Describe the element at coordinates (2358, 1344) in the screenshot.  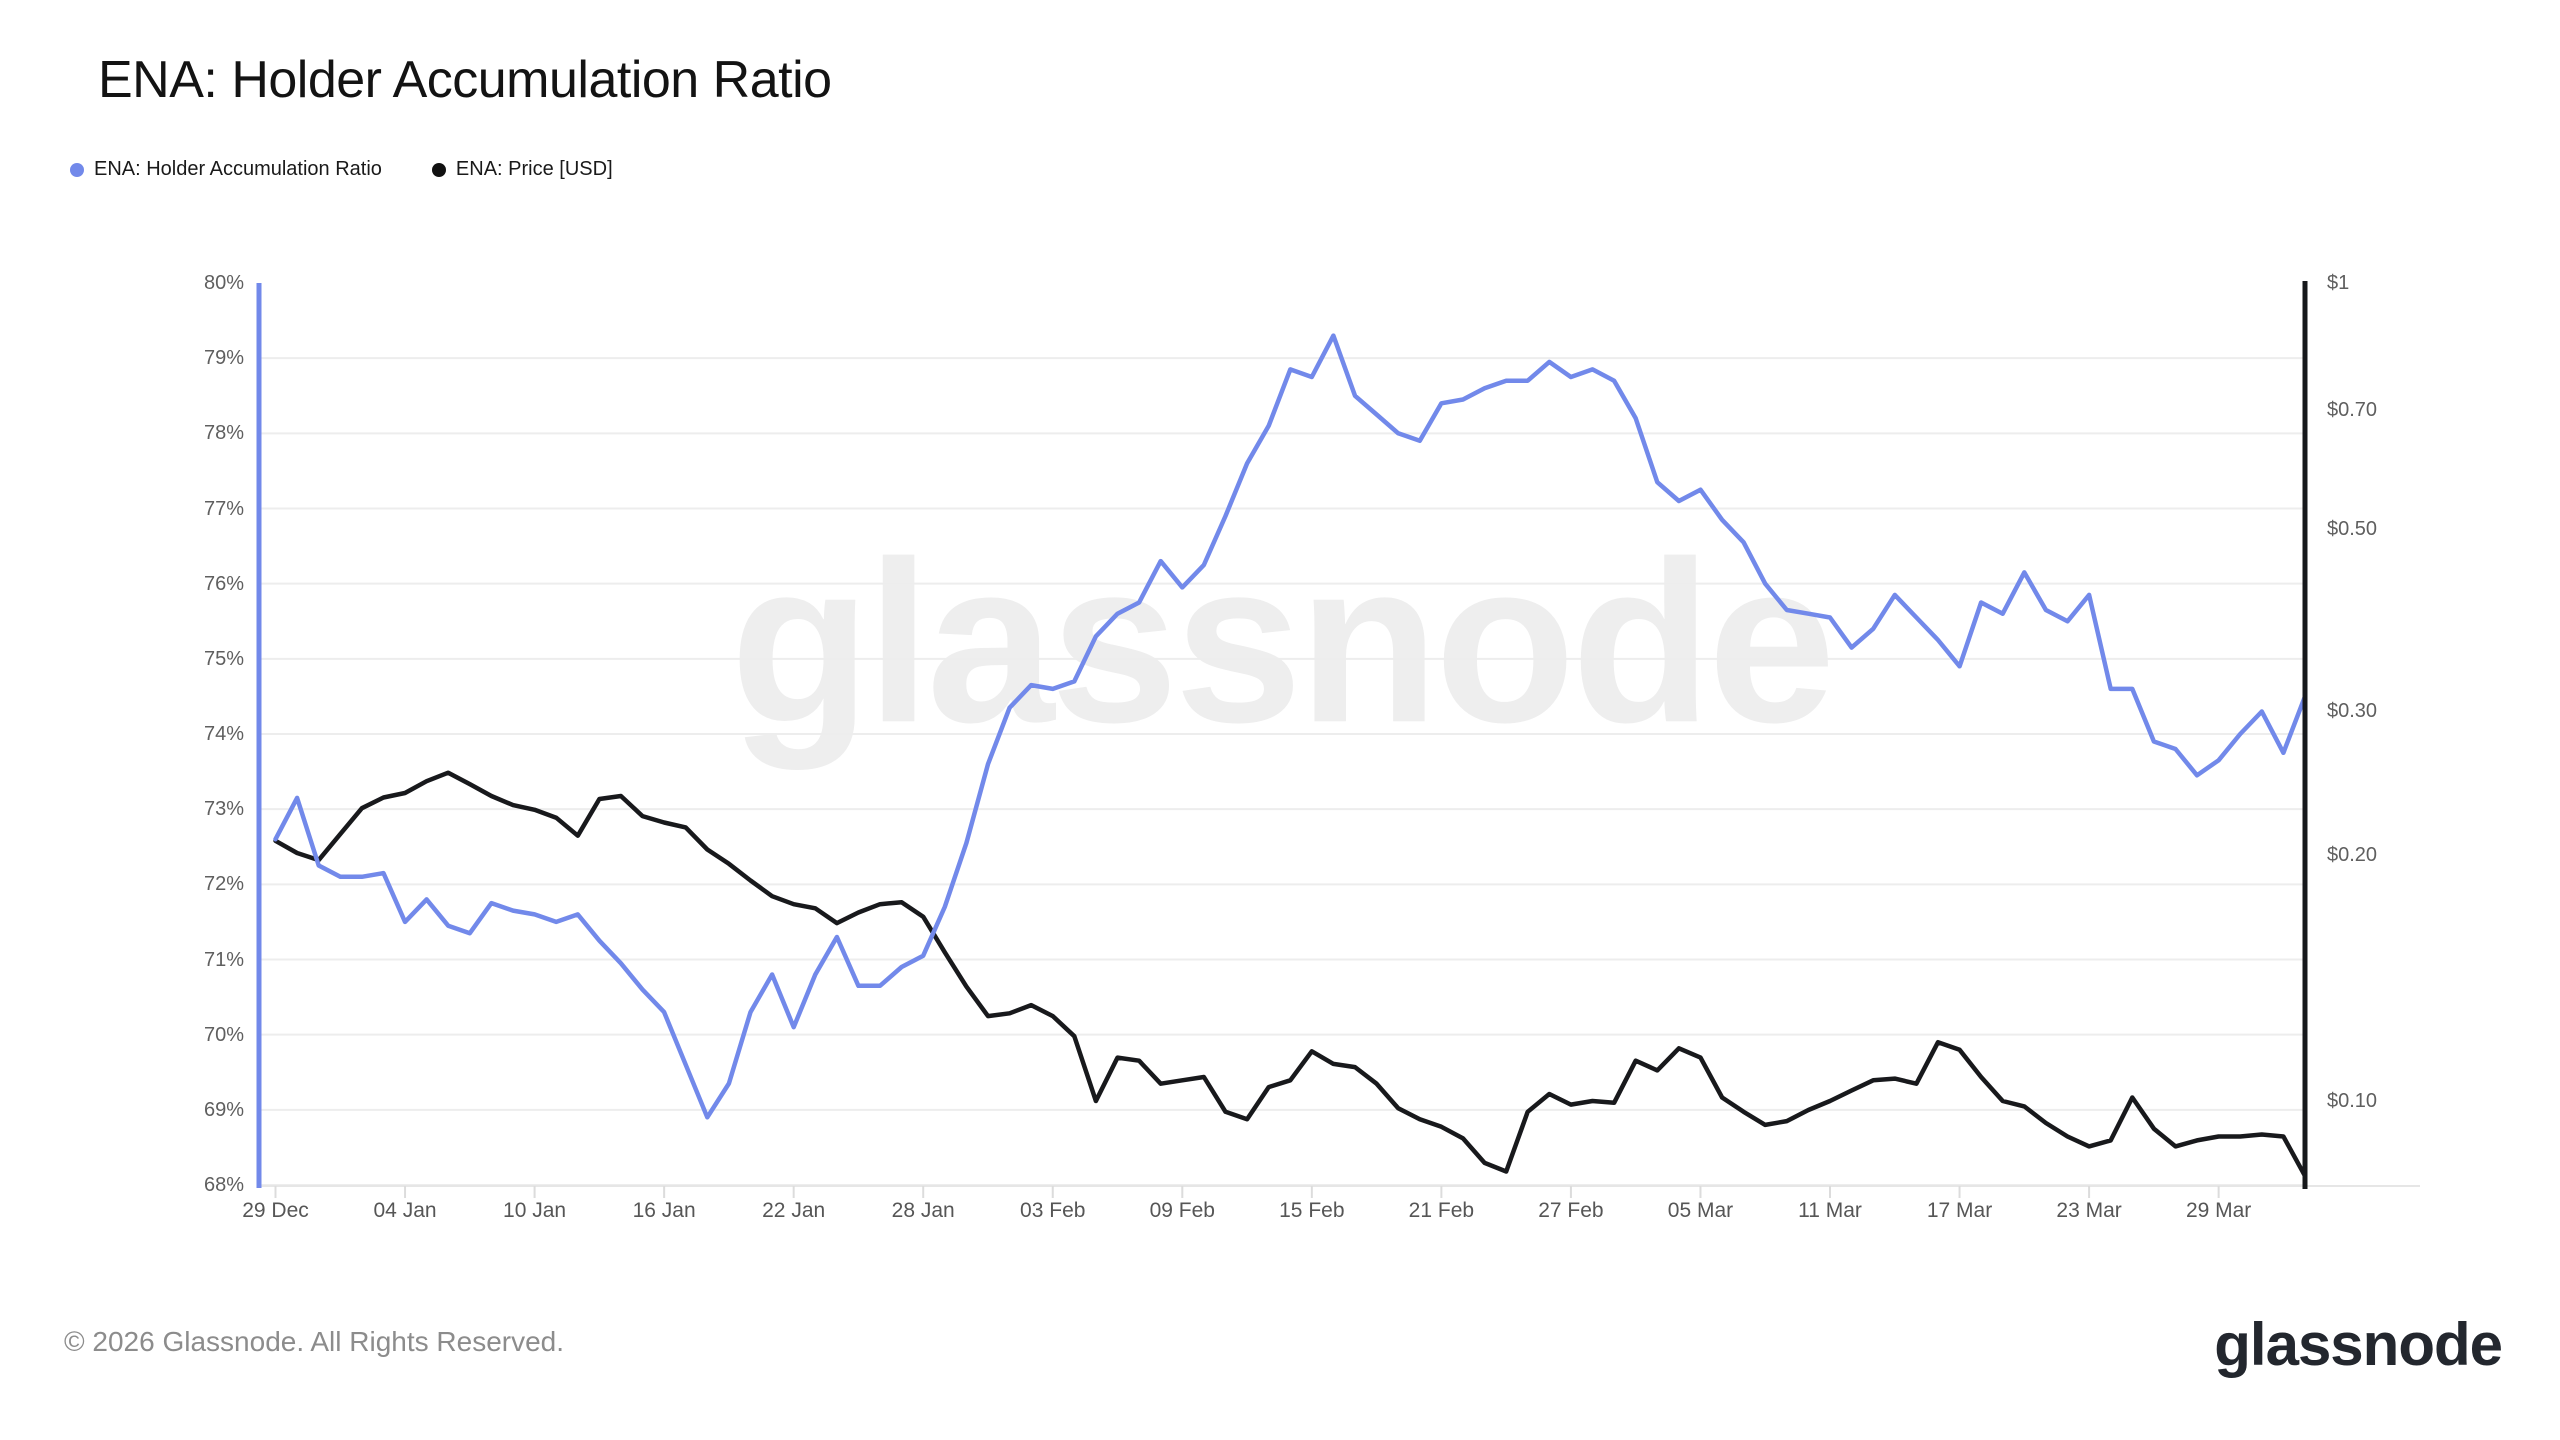
I see `glassnode-logo: glassnode` at that location.